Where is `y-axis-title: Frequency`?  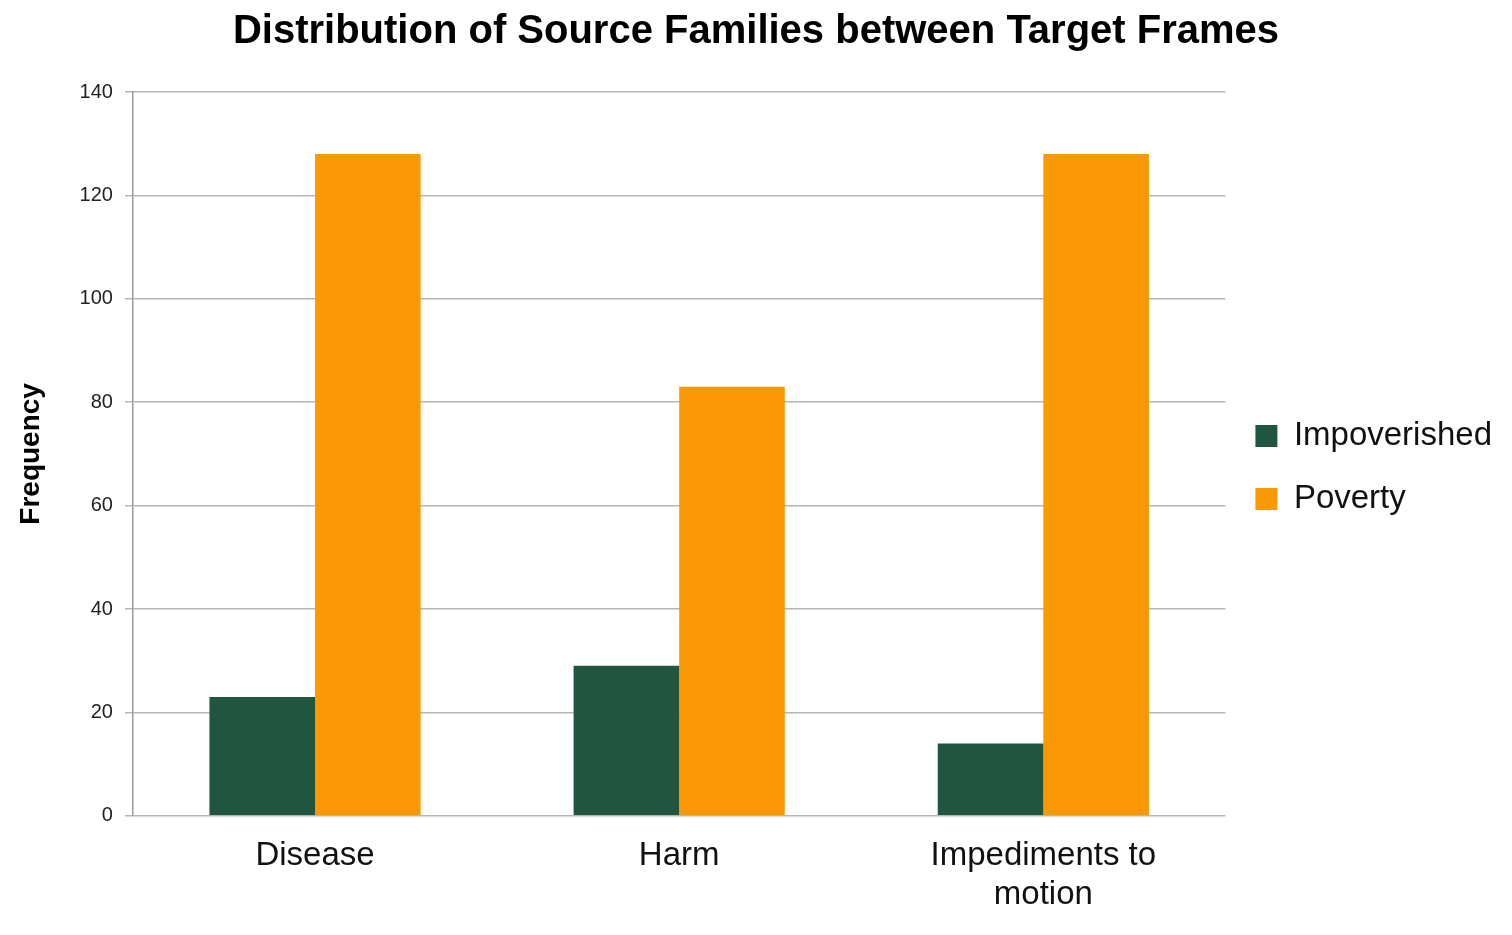 y-axis-title: Frequency is located at coordinates (29, 453).